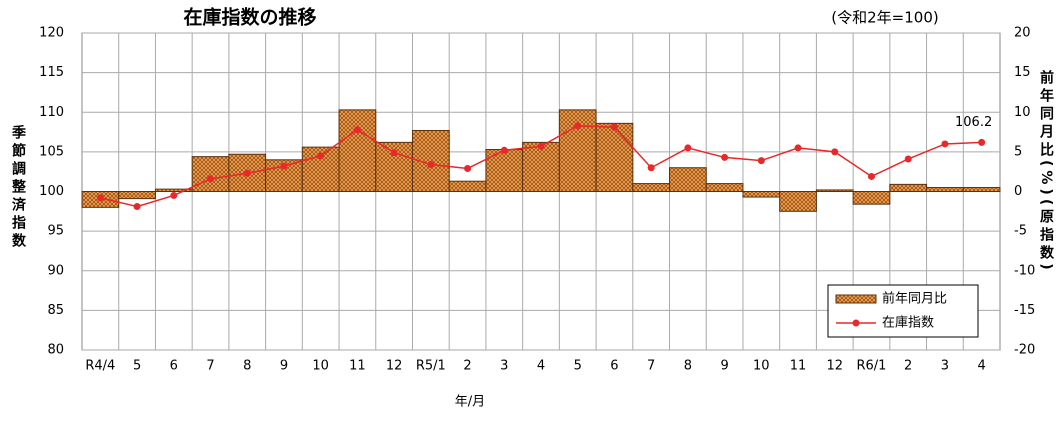 The width and height of the screenshot is (1064, 421). What do you see at coordinates (914, 299) in the screenshot?
I see `legend-label: 前年同月比` at bounding box center [914, 299].